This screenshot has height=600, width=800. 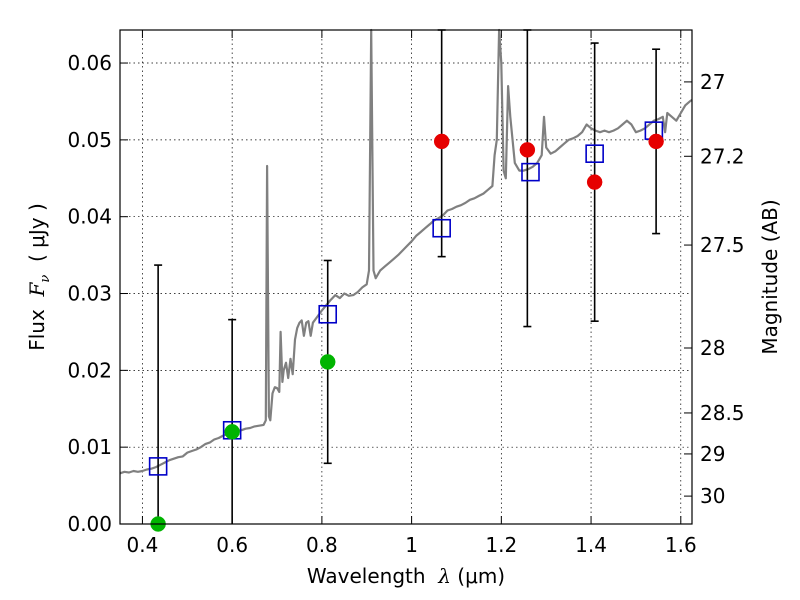 I want to click on y-tick-label: 0.04, so click(x=89, y=217).